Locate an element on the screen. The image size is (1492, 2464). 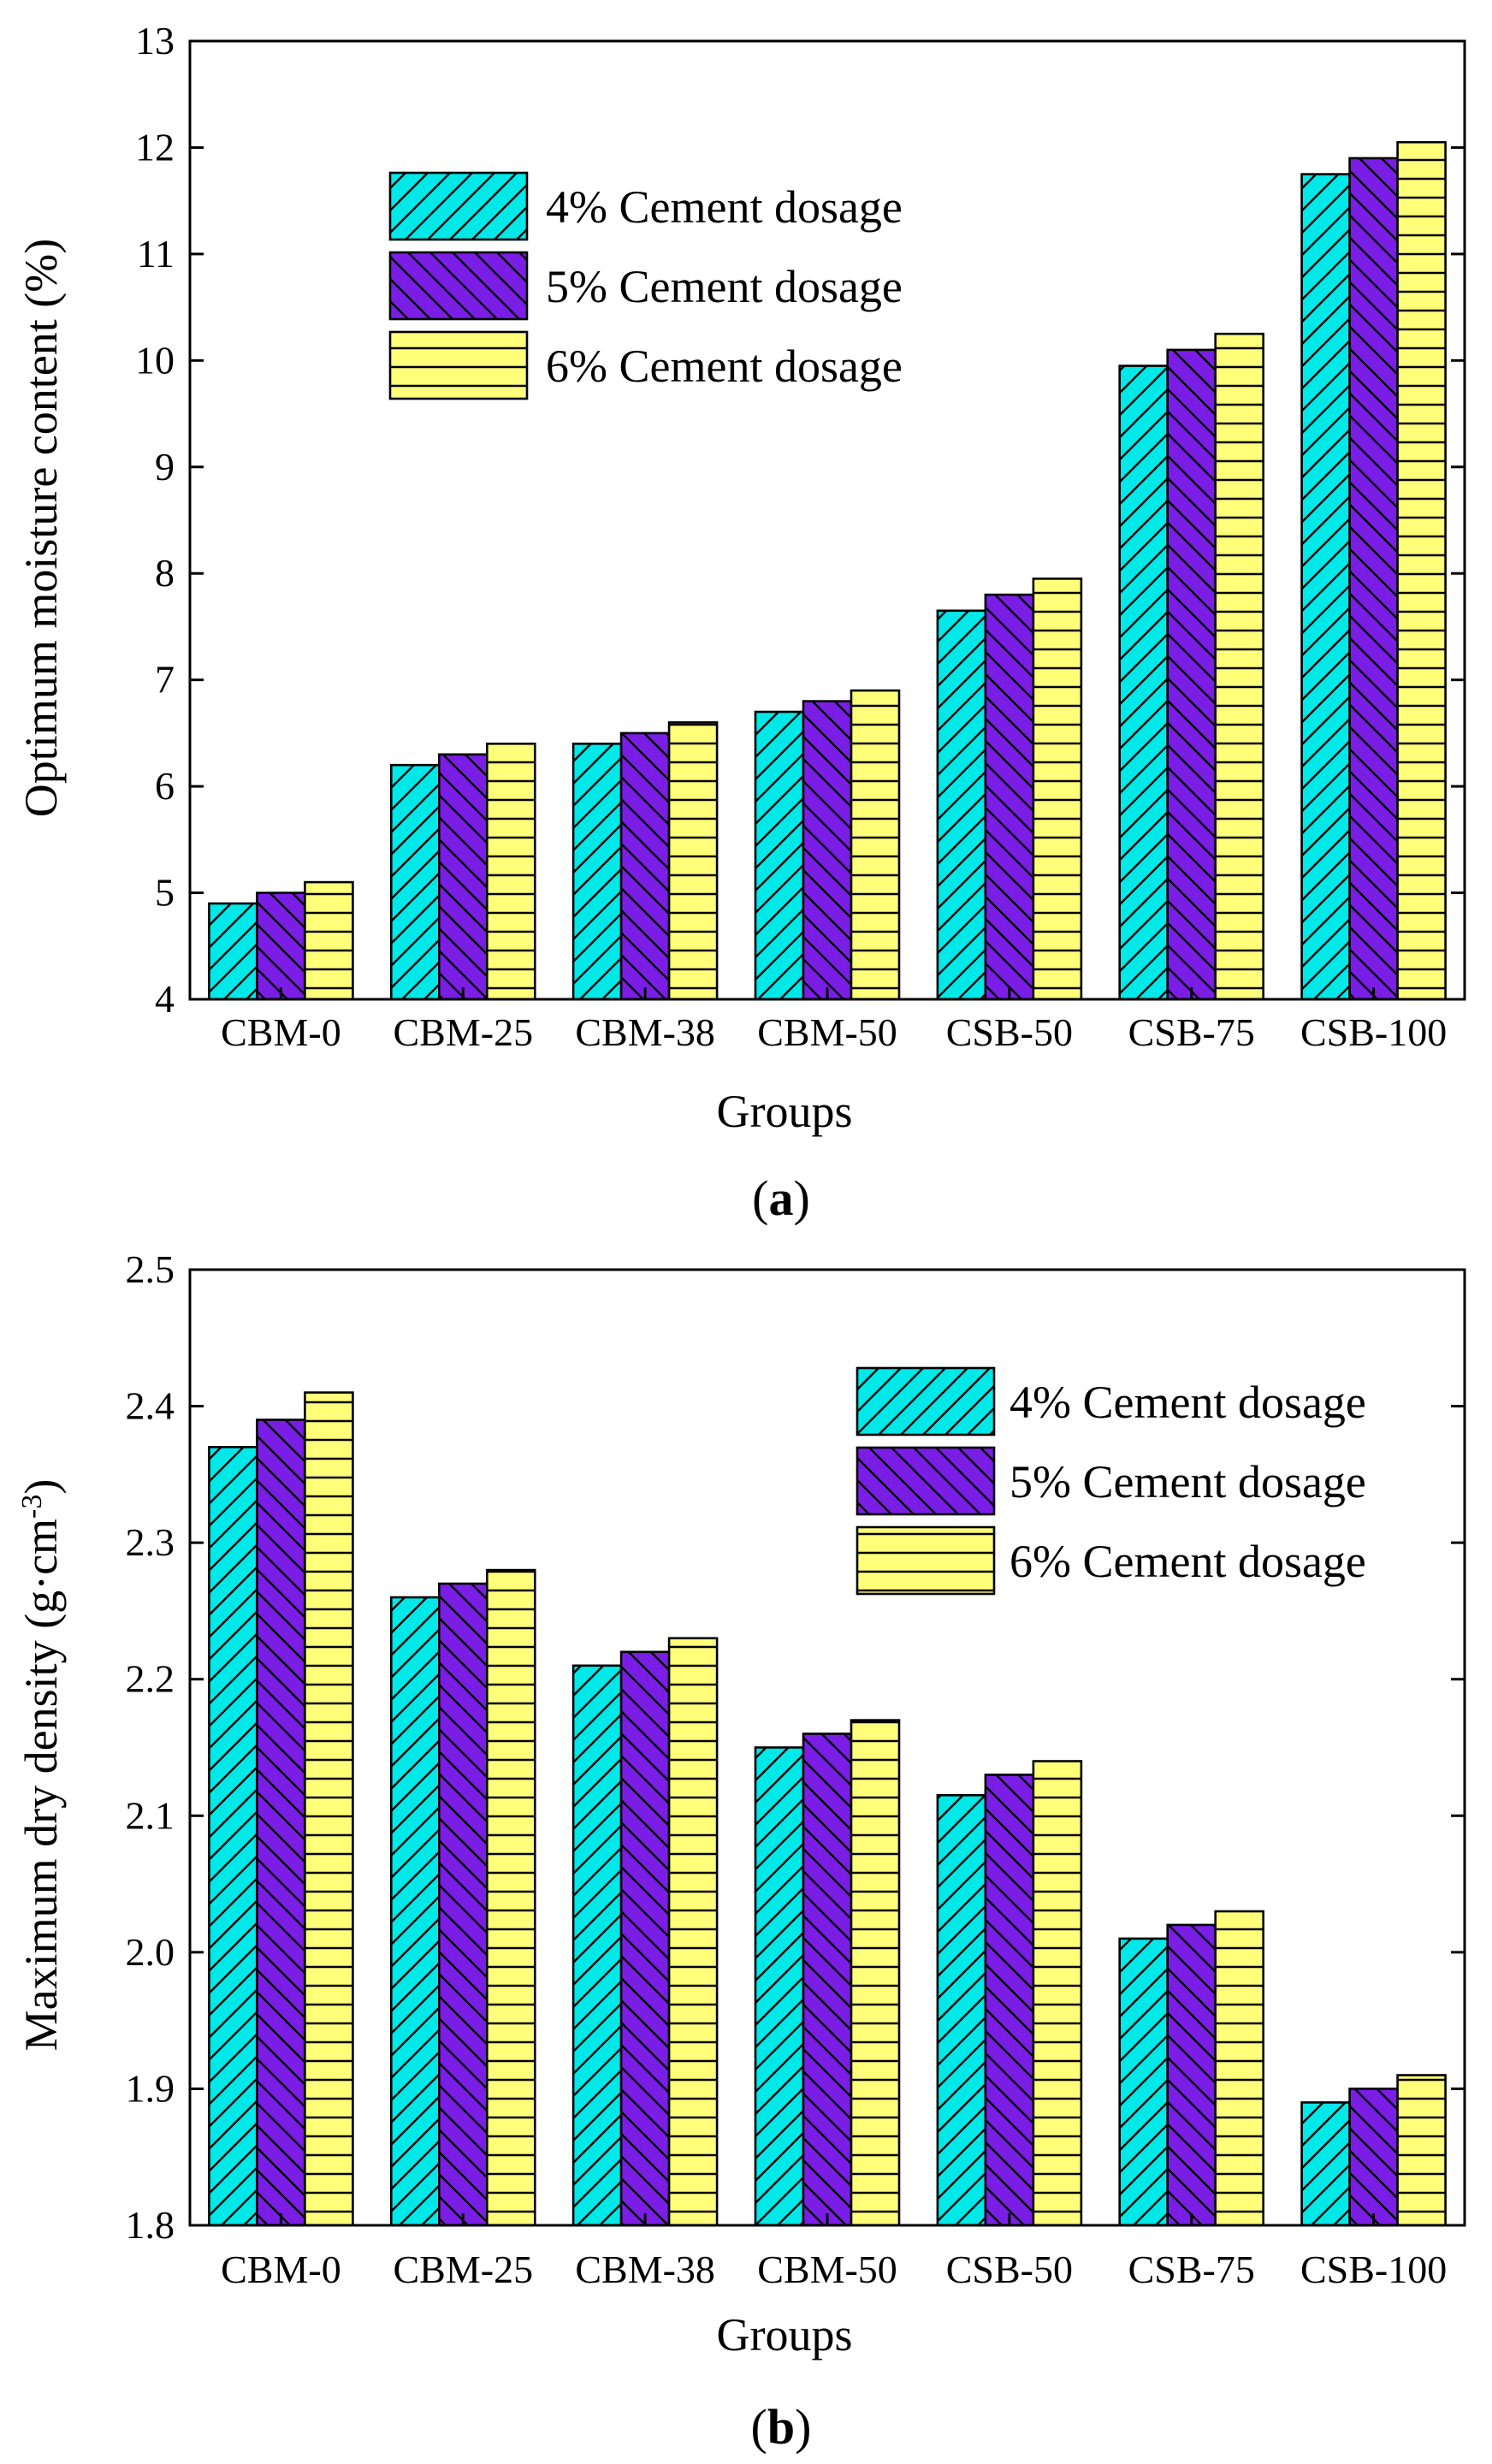
x-axis-title: Groups is located at coordinates (785, 1111).